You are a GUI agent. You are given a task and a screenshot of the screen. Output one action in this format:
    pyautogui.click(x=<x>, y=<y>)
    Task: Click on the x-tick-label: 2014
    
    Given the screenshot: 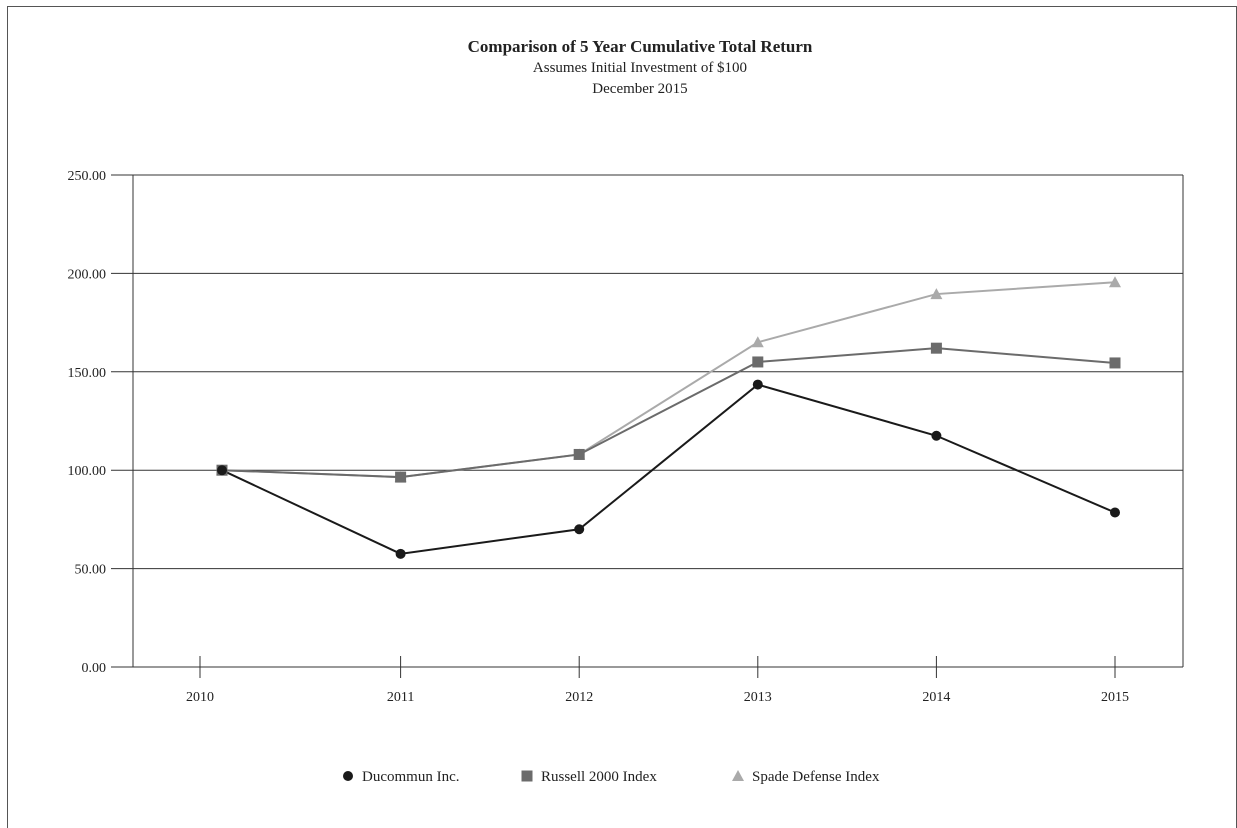 What is the action you would take?
    pyautogui.click(x=936, y=697)
    